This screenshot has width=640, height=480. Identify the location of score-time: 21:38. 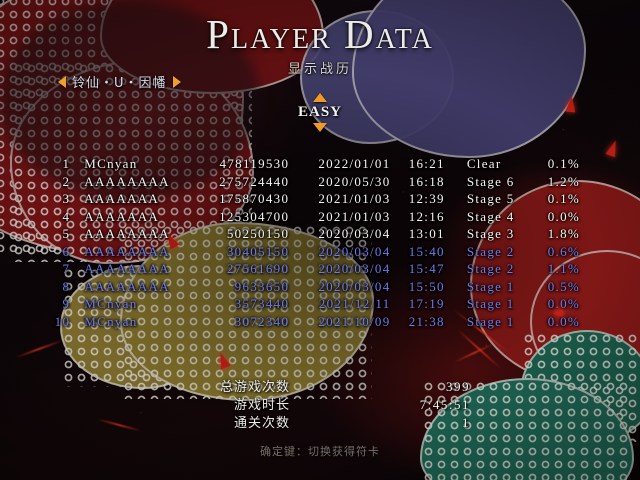
(426, 321).